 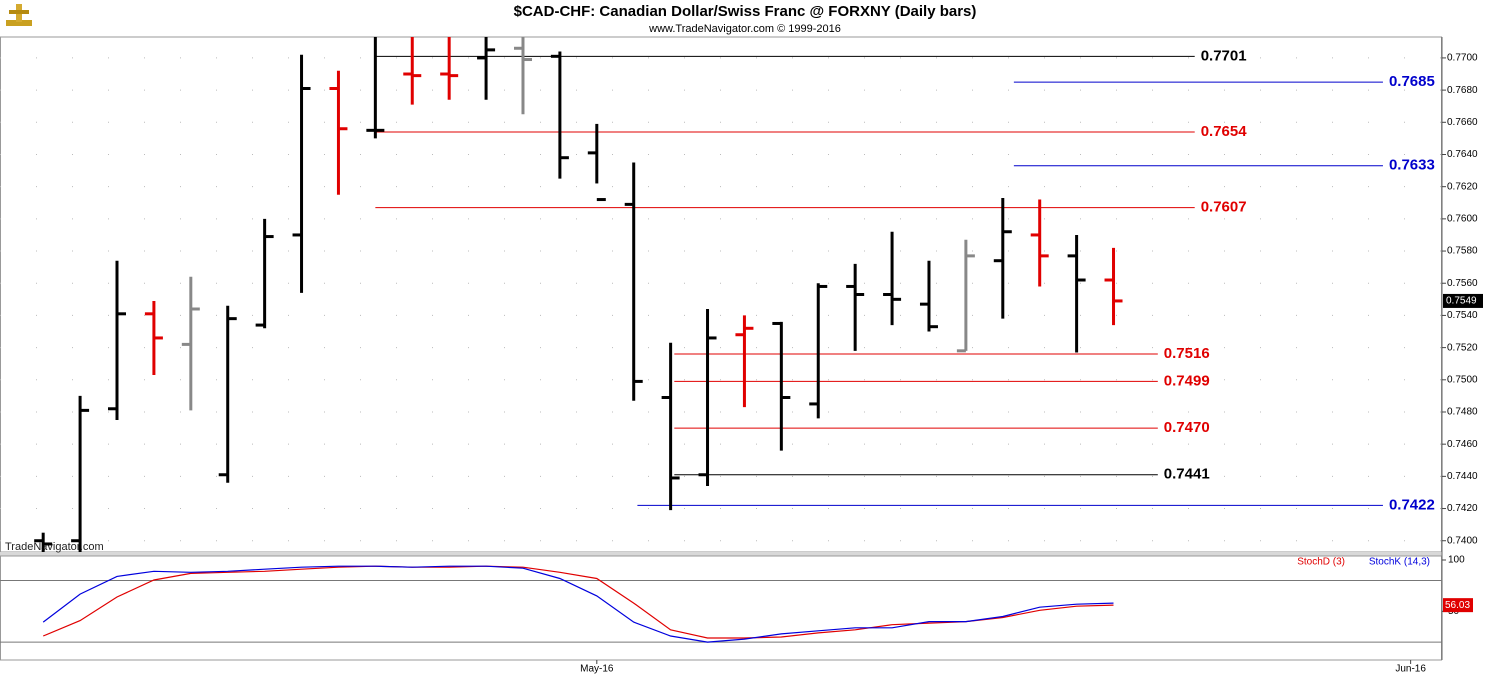 I want to click on last-price-box, so click(x=1463, y=300).